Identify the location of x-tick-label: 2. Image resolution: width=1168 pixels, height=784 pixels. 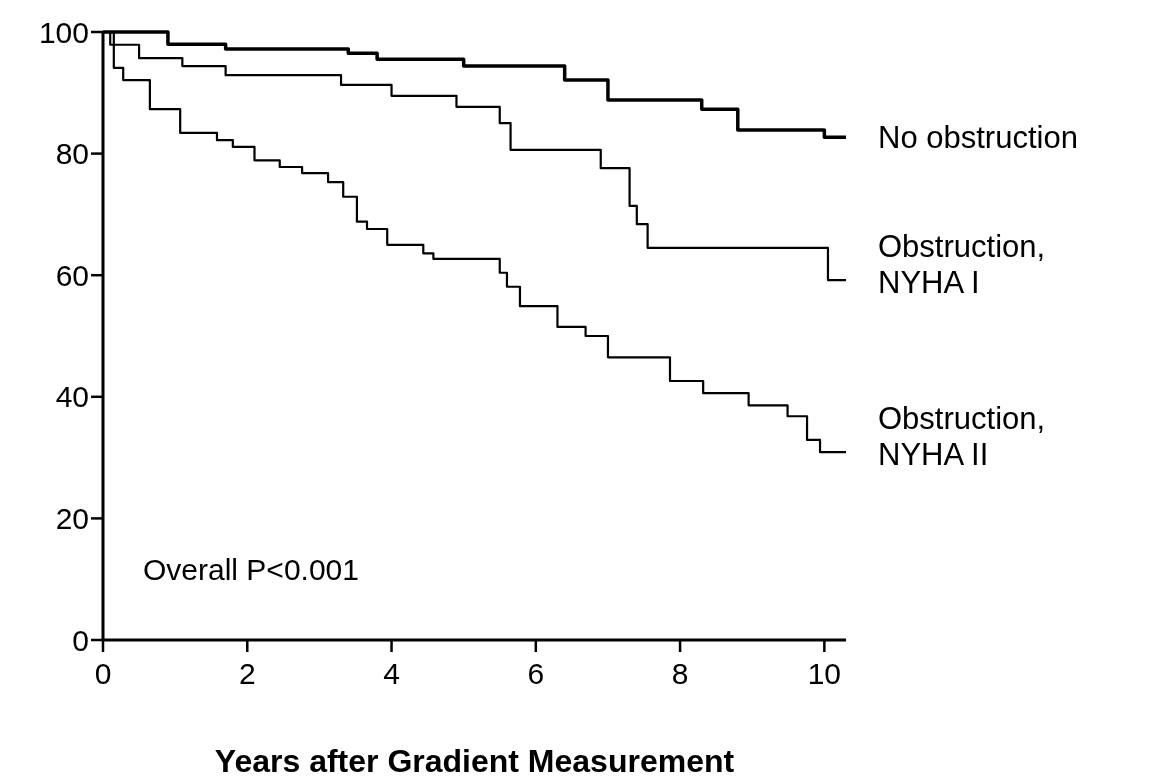
(247, 673).